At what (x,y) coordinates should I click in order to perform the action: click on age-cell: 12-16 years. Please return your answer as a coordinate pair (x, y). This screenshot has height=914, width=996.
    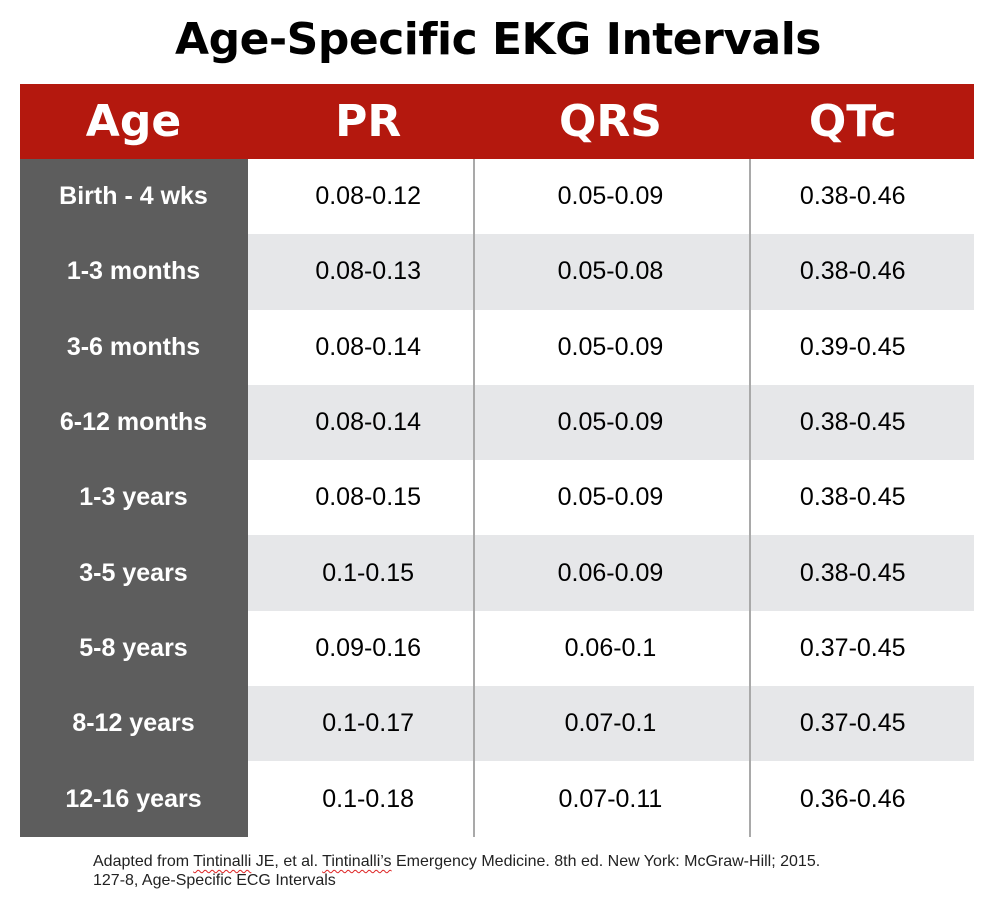
    Looking at the image, I should click on (133, 799).